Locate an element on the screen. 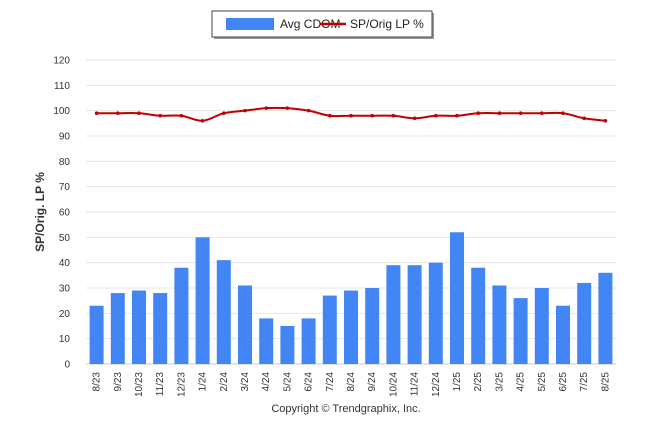 This screenshot has width=646, height=434. x-tick-label: 11/23 is located at coordinates (160, 384).